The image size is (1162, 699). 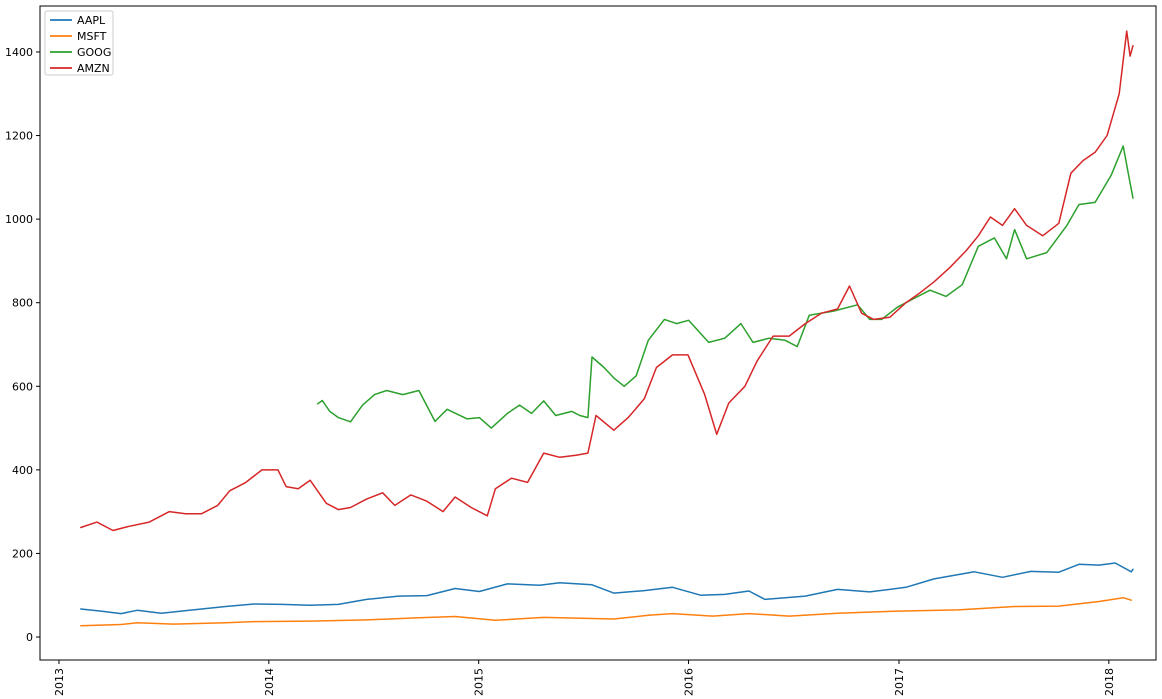 I want to click on y-tick-label: 200, so click(x=22, y=553).